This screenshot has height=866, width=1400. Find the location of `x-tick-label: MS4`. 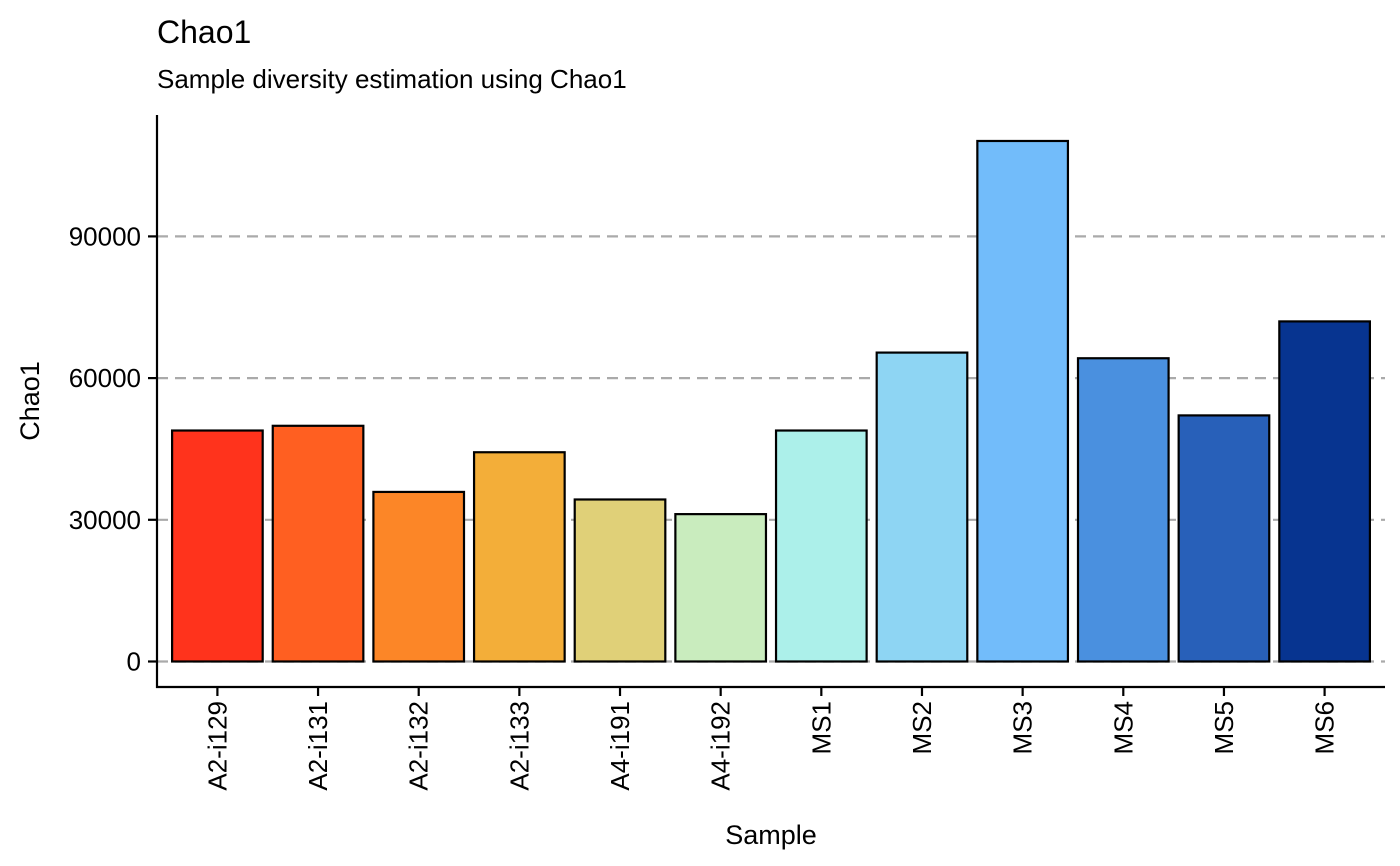

x-tick-label: MS4 is located at coordinates (1123, 727).